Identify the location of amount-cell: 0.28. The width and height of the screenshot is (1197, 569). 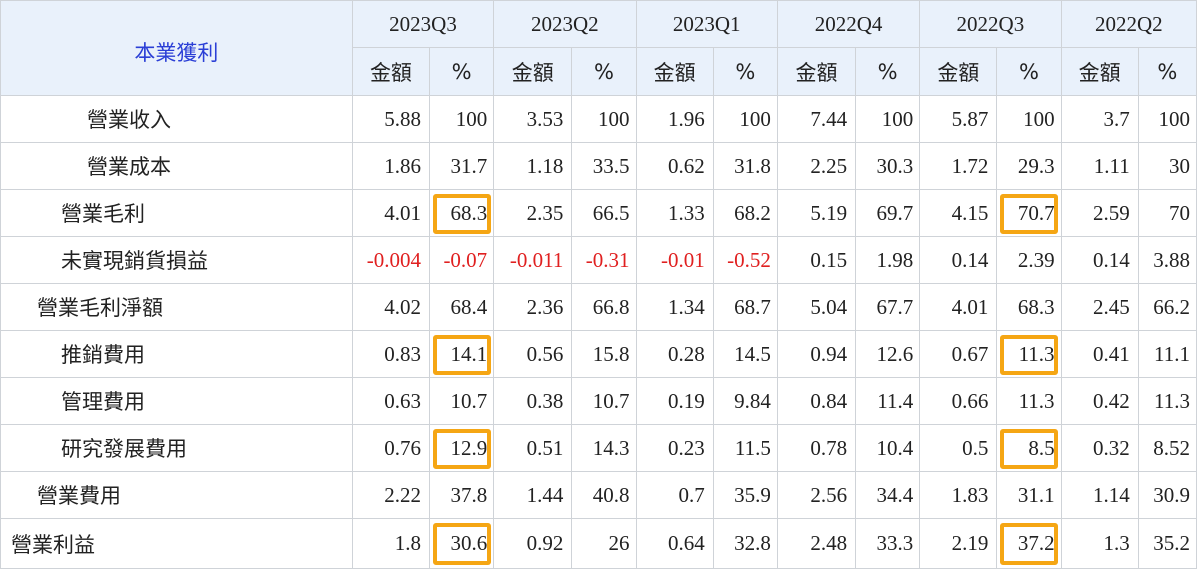
(674, 354).